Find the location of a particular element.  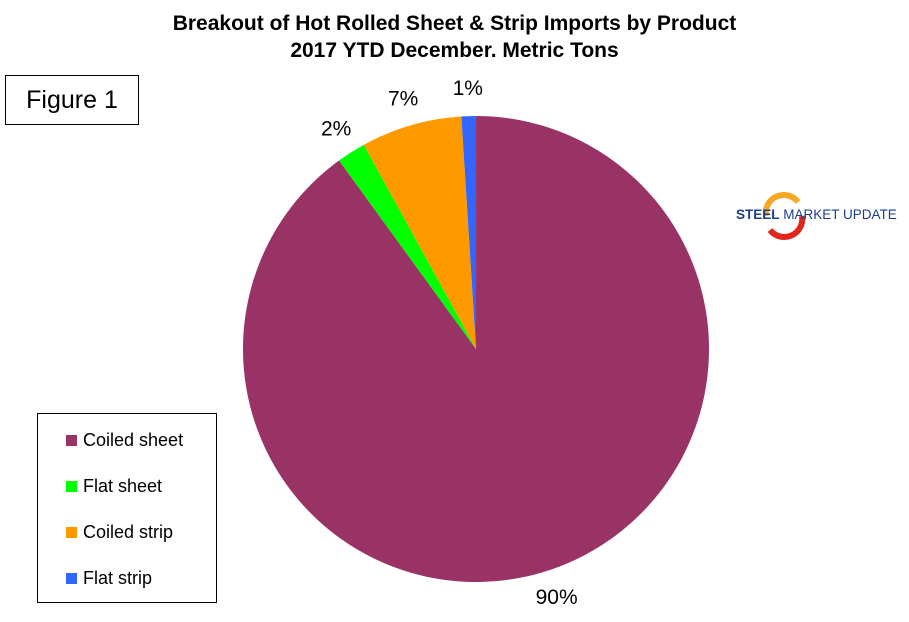

legend-item-coiled-sheet: Coiled sheet is located at coordinates (124, 440).